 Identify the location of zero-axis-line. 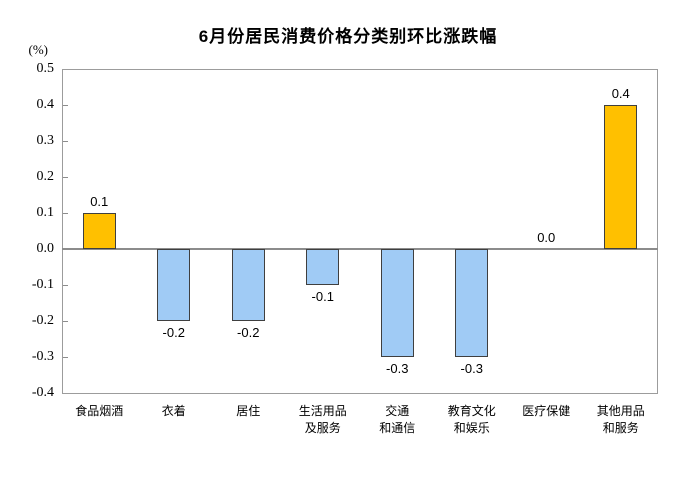
(360, 249).